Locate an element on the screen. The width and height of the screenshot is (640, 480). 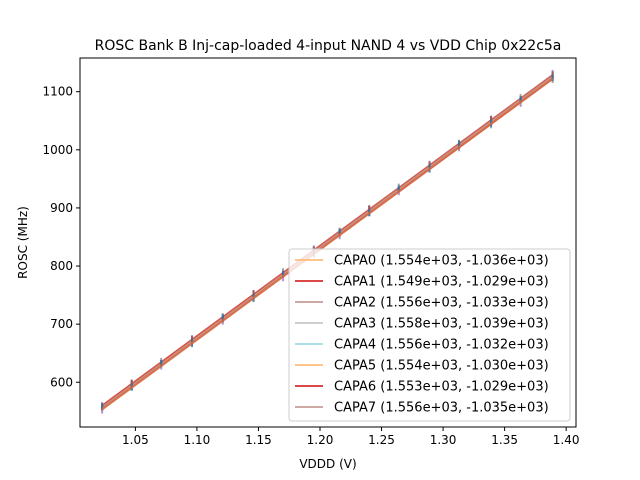
x-tick-label: 1.20 is located at coordinates (320, 440).